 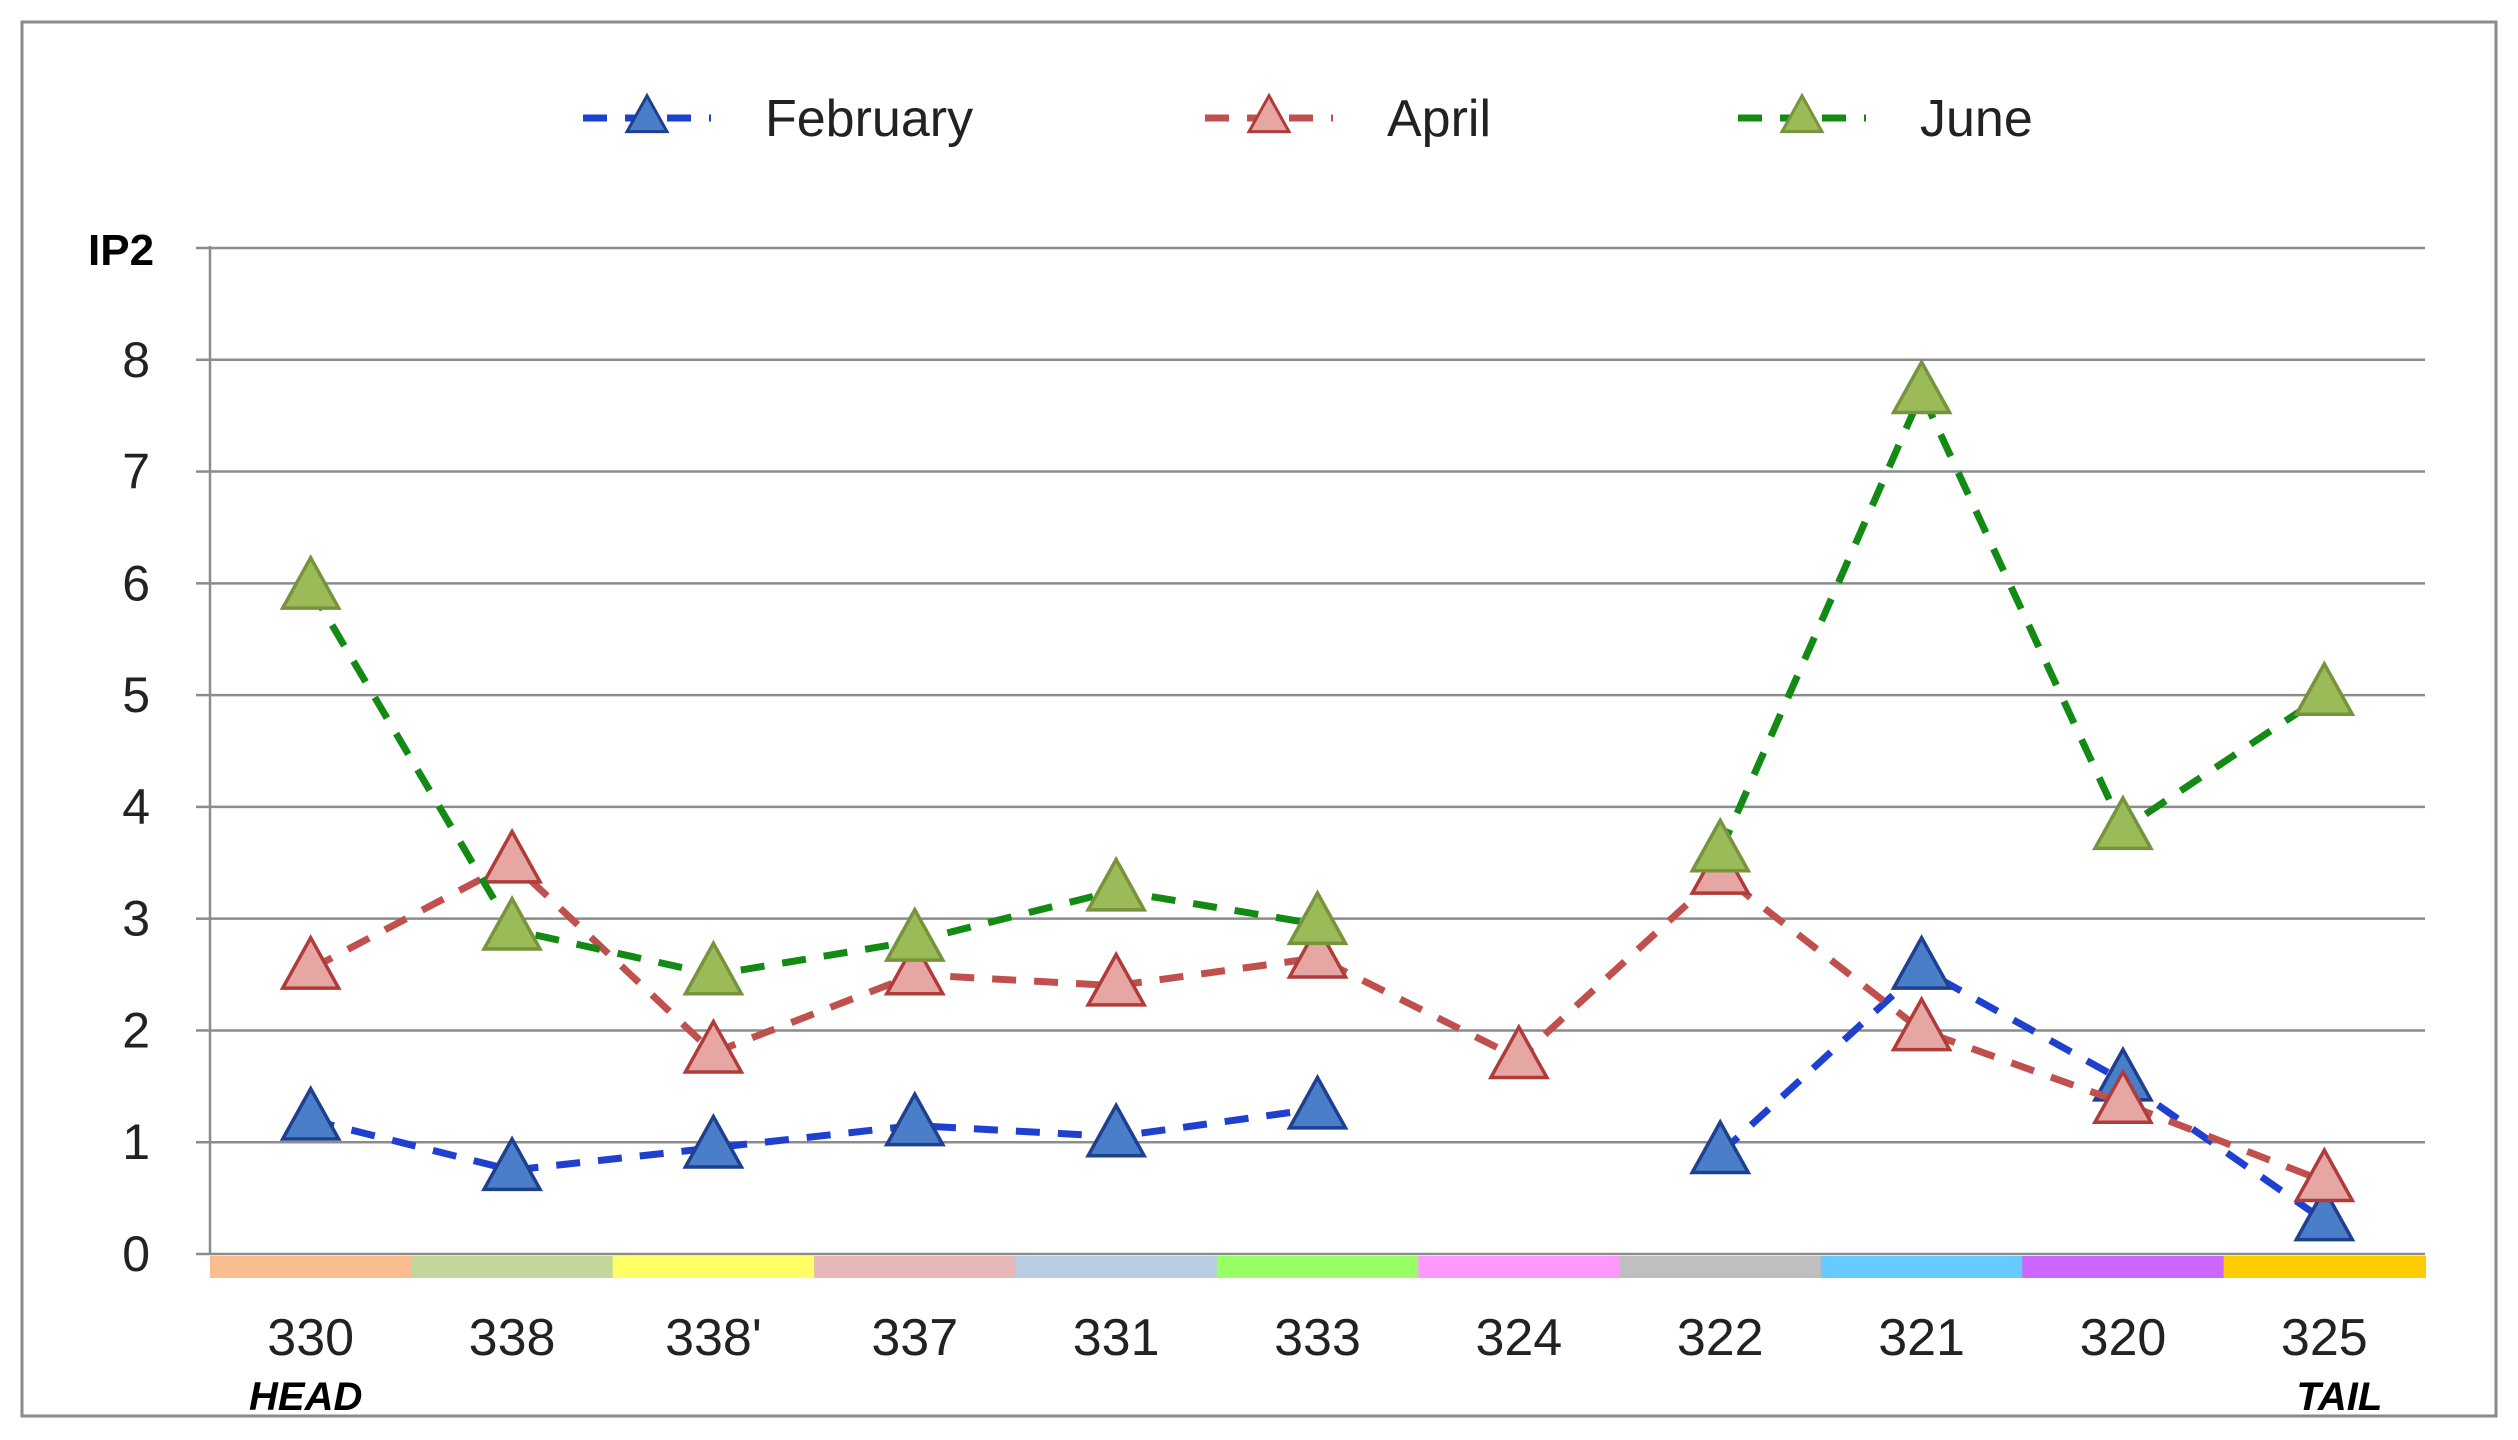 What do you see at coordinates (310, 1338) in the screenshot?
I see `x-tick-label: 330` at bounding box center [310, 1338].